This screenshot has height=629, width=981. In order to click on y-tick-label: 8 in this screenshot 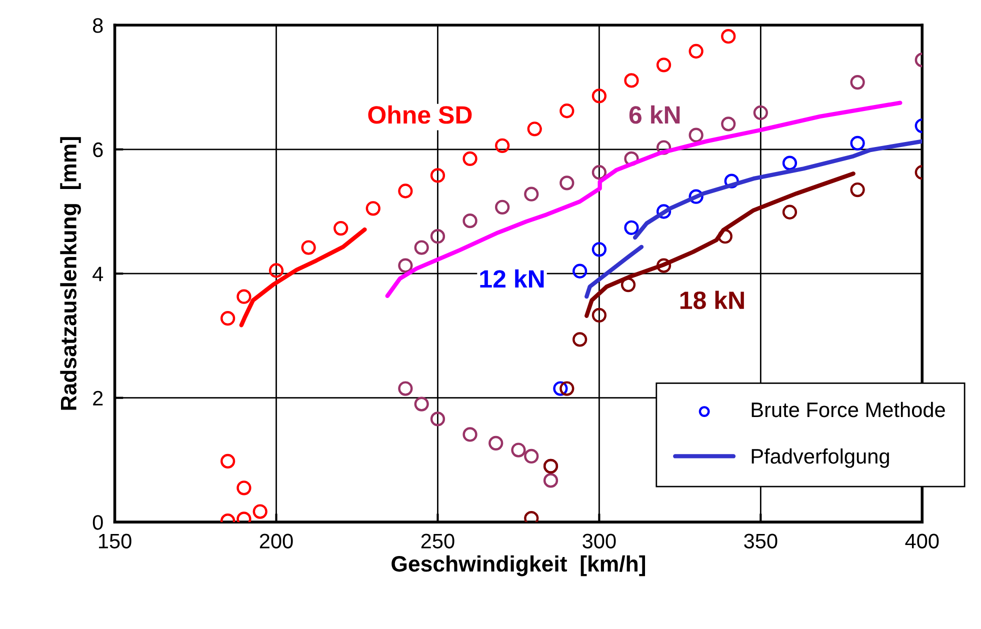, I will do `click(97, 25)`.